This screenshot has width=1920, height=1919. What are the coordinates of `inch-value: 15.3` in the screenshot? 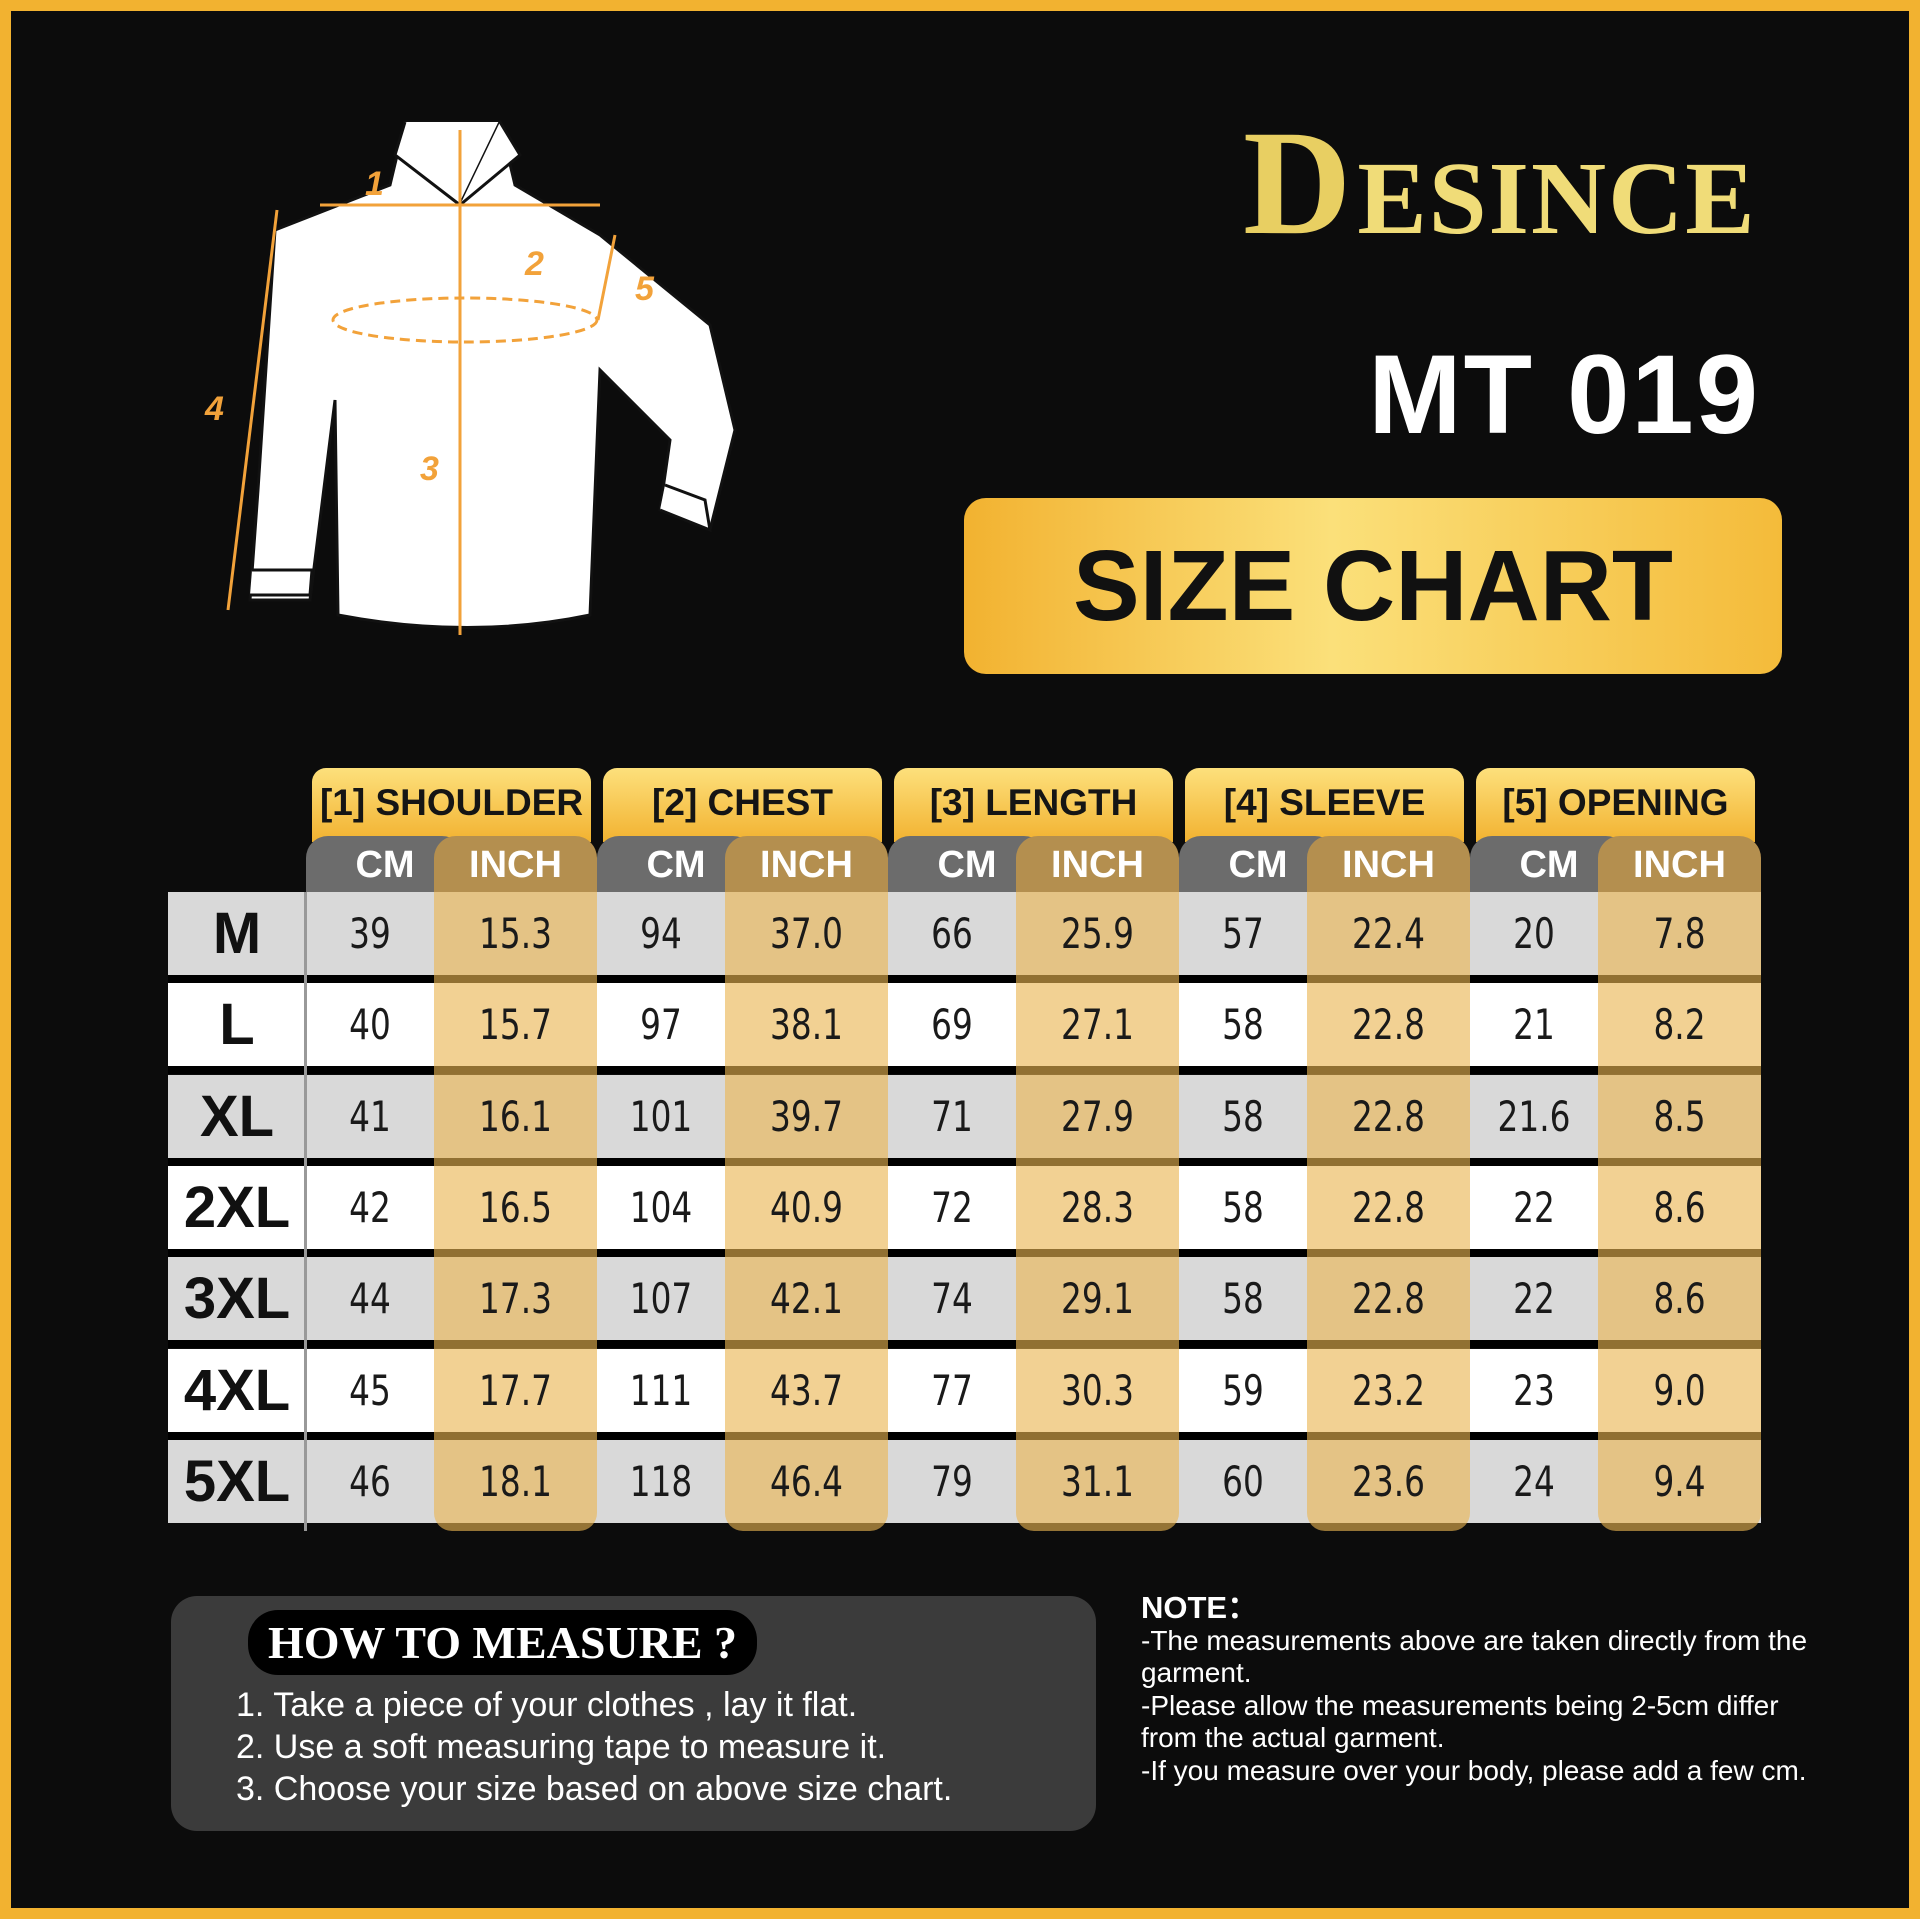 It's located at (515, 933).